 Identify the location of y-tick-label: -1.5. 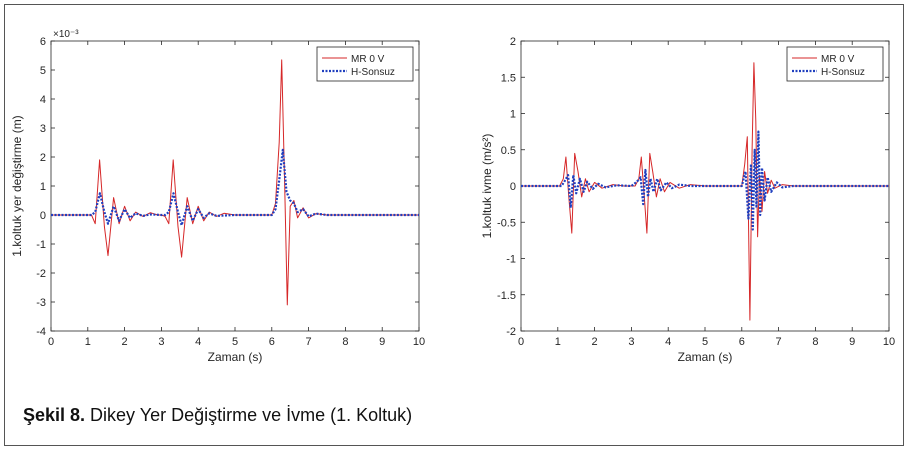
(506, 296).